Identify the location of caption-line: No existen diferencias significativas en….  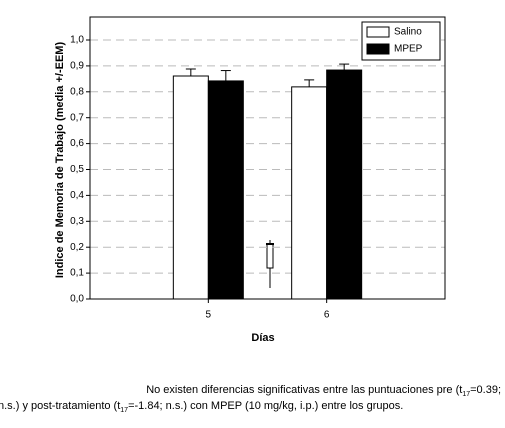
(252, 391).